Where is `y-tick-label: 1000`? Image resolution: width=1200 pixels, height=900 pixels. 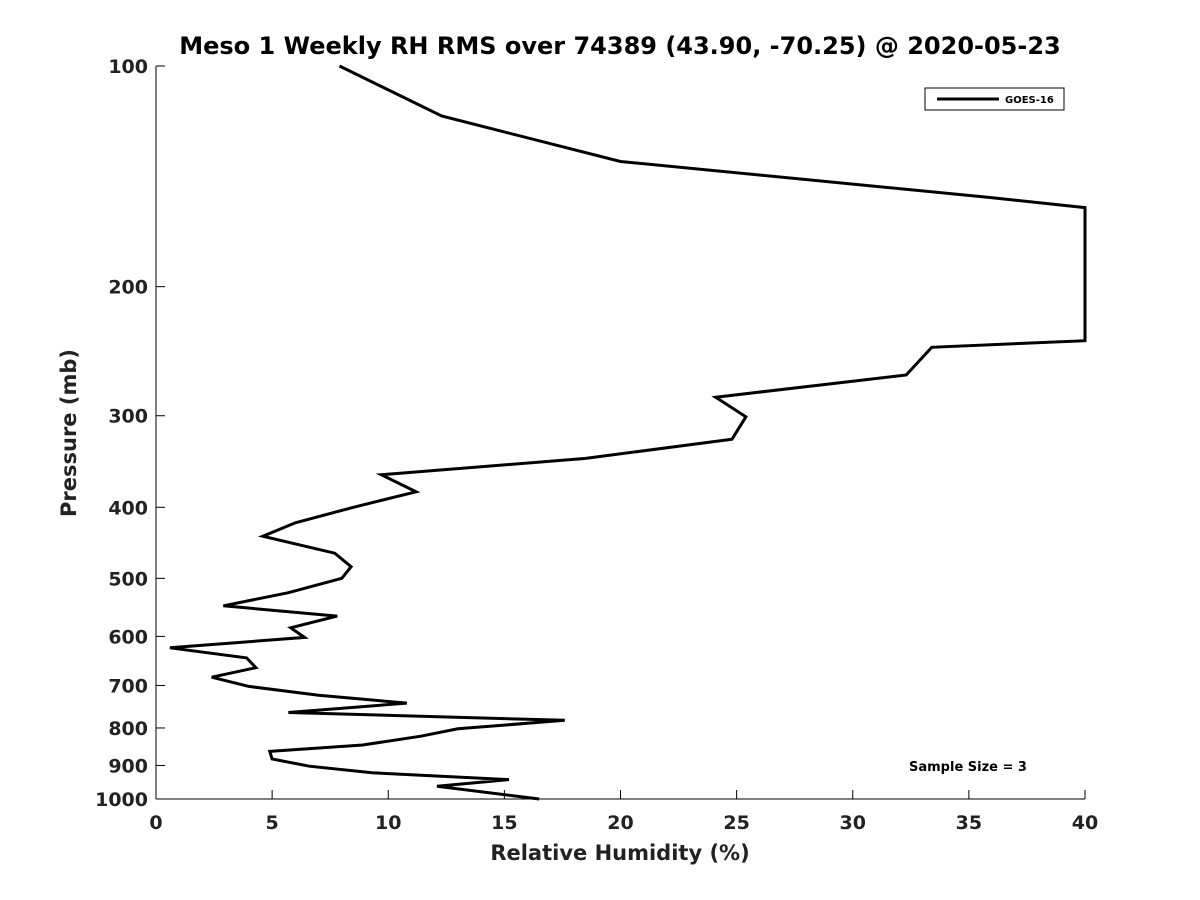
y-tick-label: 1000 is located at coordinates (121, 800).